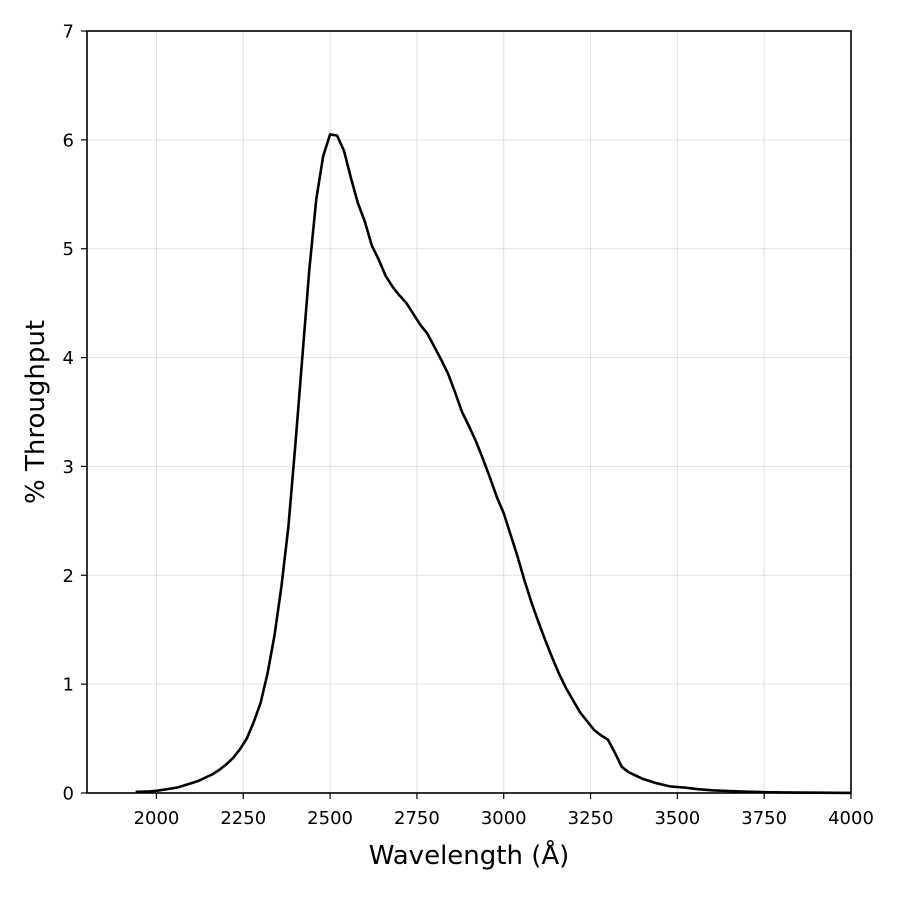 The image size is (900, 905). What do you see at coordinates (36, 412) in the screenshot?
I see `y-axis-title: % Throughput` at bounding box center [36, 412].